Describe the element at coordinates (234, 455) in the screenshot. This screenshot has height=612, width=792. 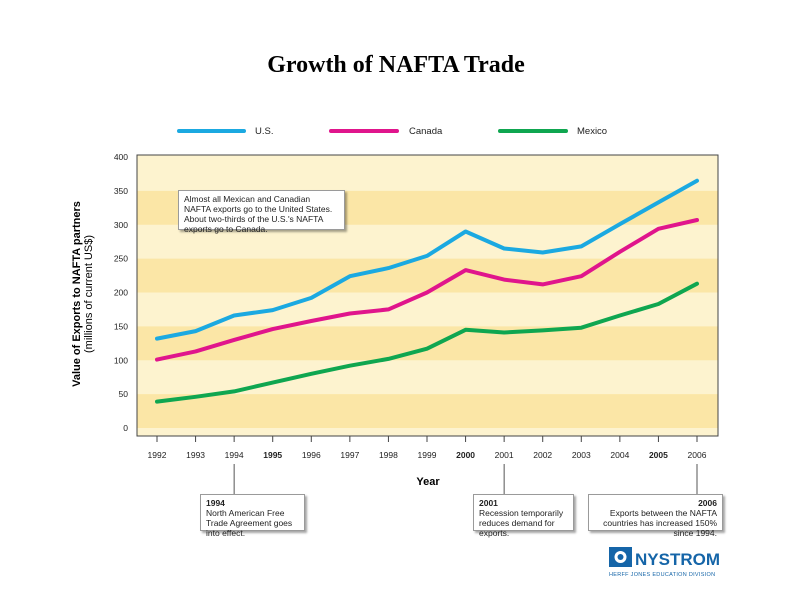
I see `x-tick-label: 1994` at that location.